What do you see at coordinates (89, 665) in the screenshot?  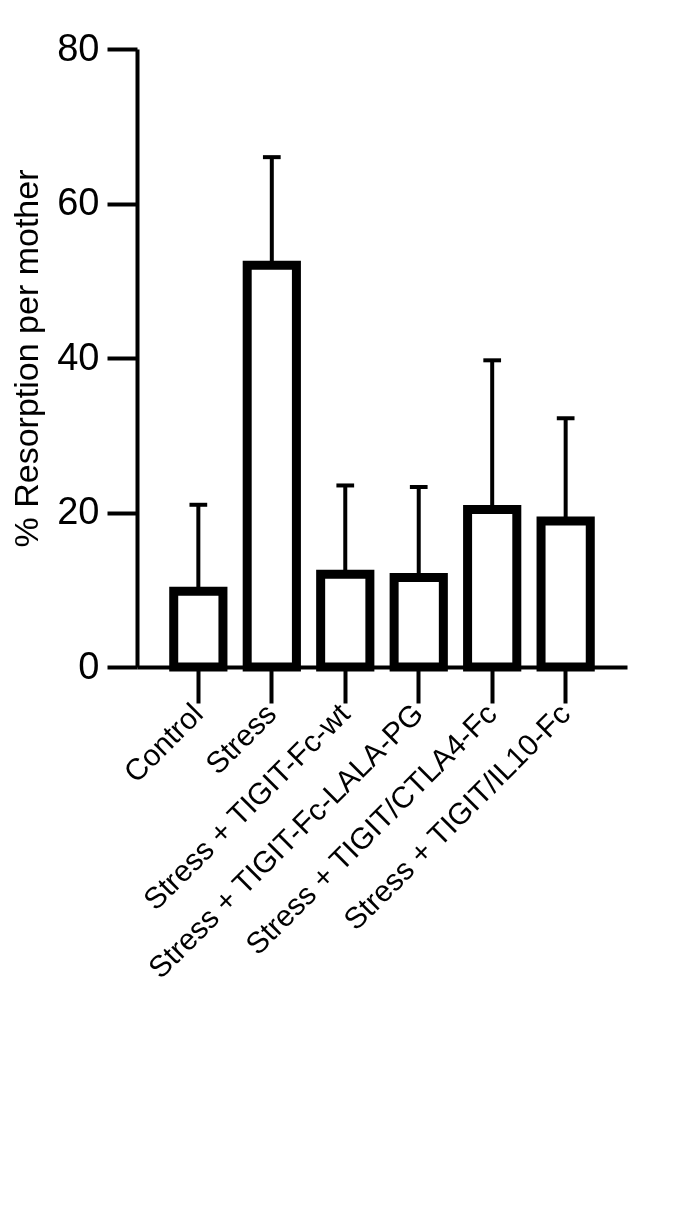 I see `y-tick-label: 0` at bounding box center [89, 665].